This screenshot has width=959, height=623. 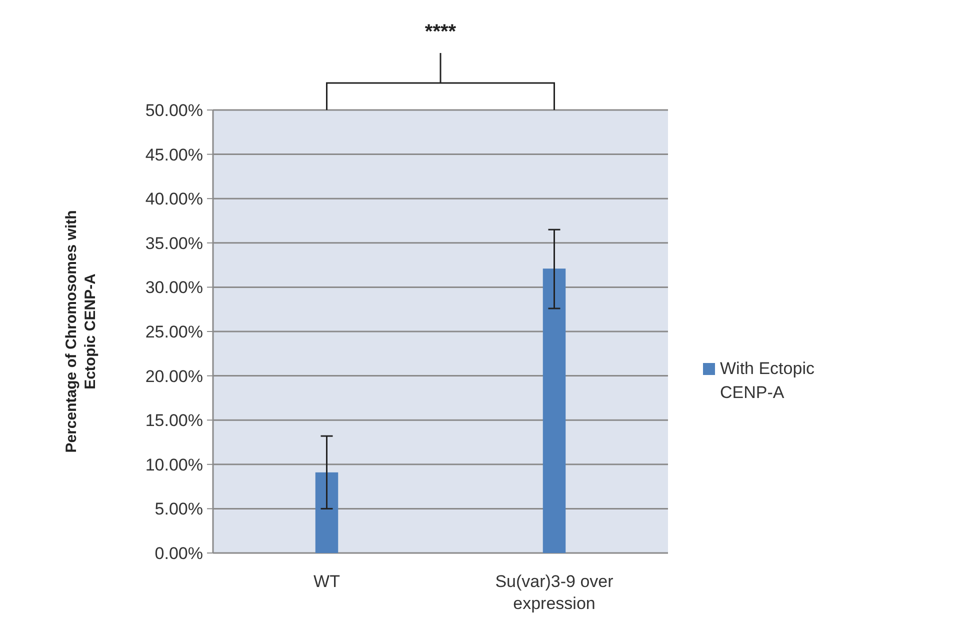 What do you see at coordinates (178, 553) in the screenshot?
I see `y-tick-label: 0.00%` at bounding box center [178, 553].